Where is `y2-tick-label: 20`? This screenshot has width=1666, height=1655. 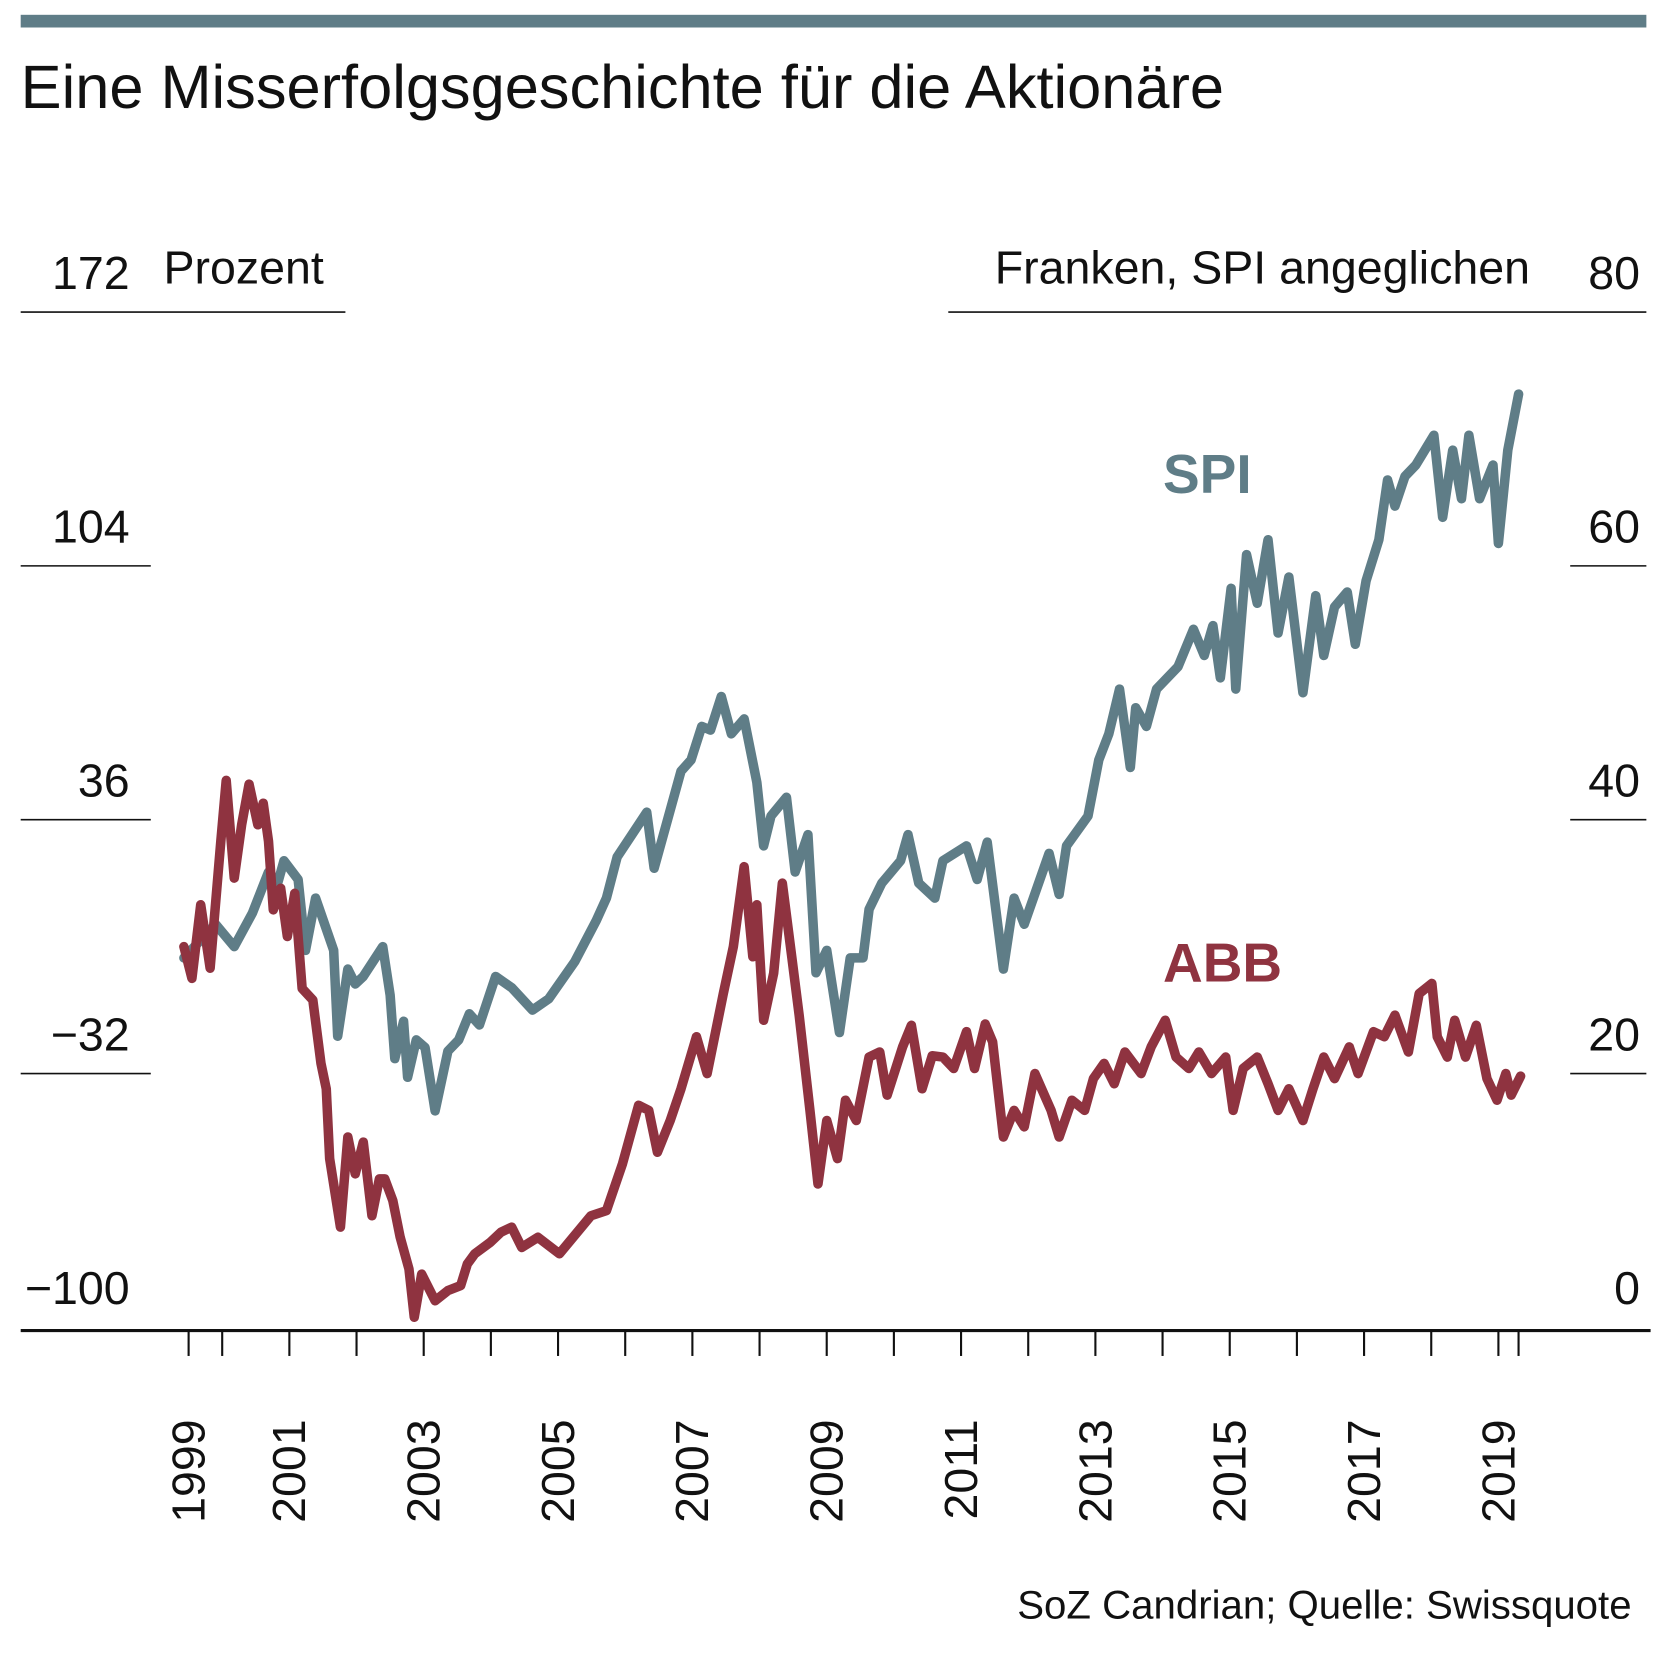
y2-tick-label: 20 is located at coordinates (1614, 1034).